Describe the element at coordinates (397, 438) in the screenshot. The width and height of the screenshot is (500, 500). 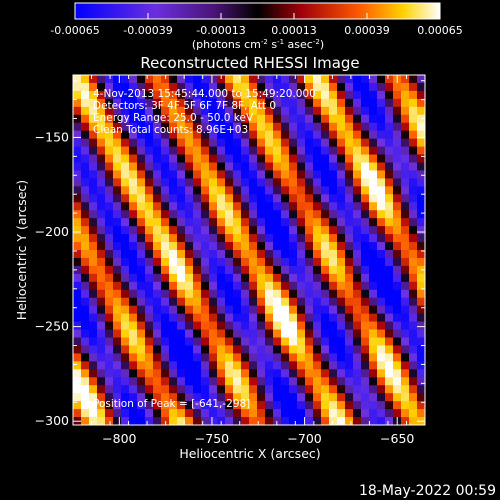
I see `x-tick-label: −650` at that location.